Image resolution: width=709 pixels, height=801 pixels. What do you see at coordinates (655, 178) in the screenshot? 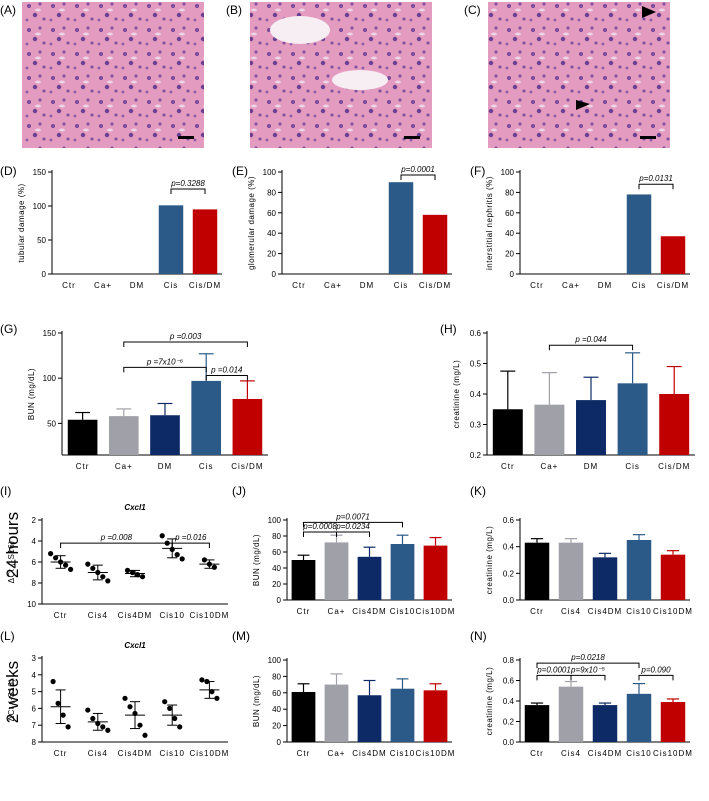
I see `p-value: p=0.0131` at bounding box center [655, 178].